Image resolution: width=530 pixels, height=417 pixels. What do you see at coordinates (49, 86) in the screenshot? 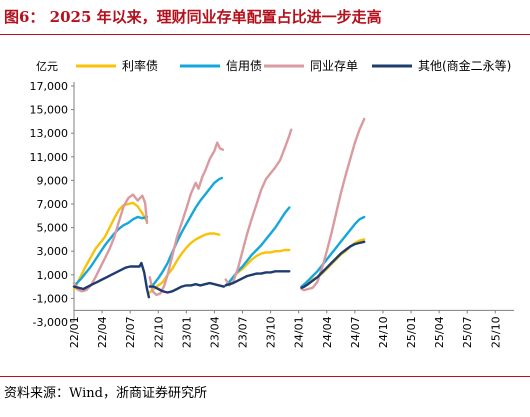
I see `y-tick-label: 17,000` at bounding box center [49, 86].